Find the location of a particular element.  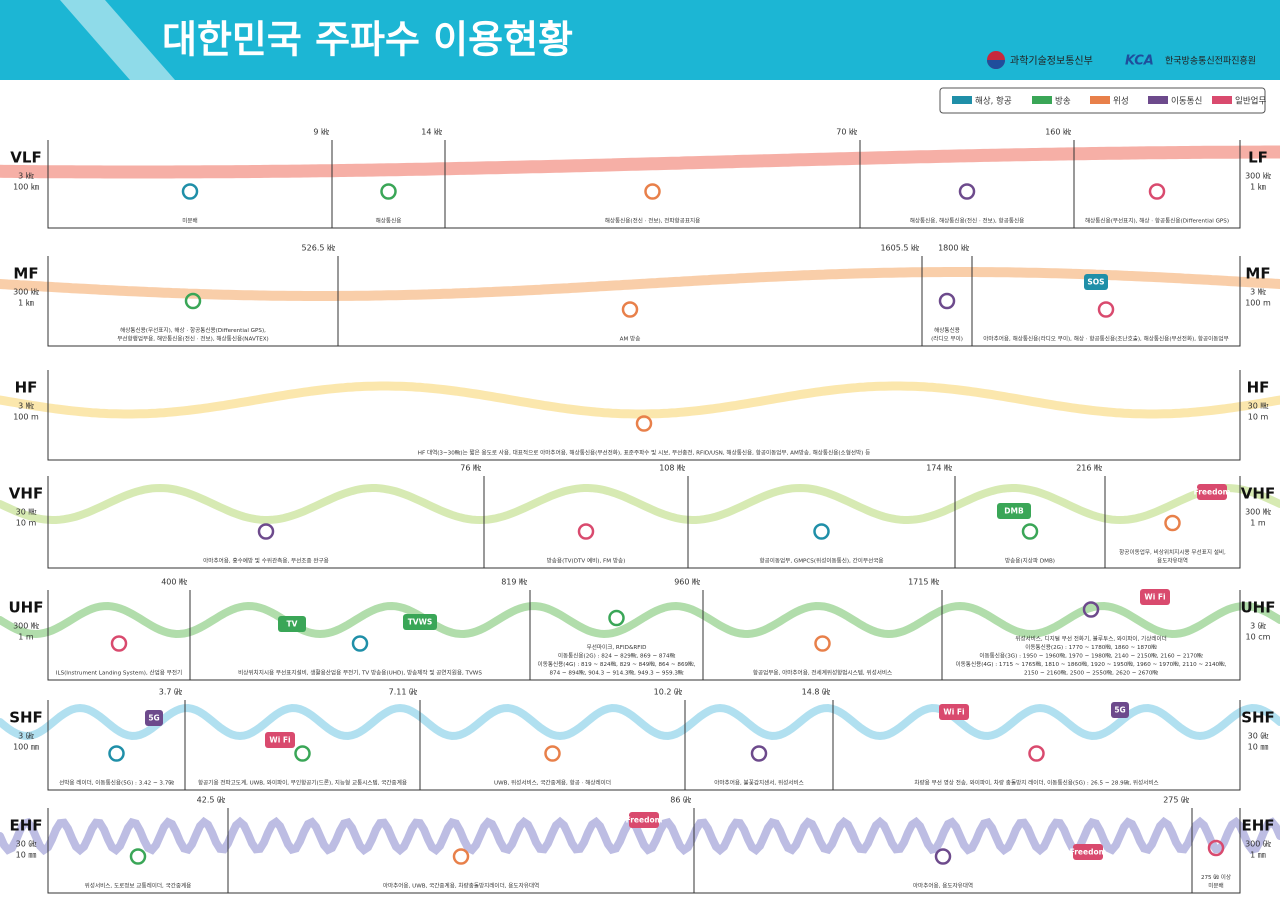

segment-text: 무선항행업무용, 해안통신용(전신 · 전보), 해상통신용(NAVTEX) is located at coordinates (193, 339).